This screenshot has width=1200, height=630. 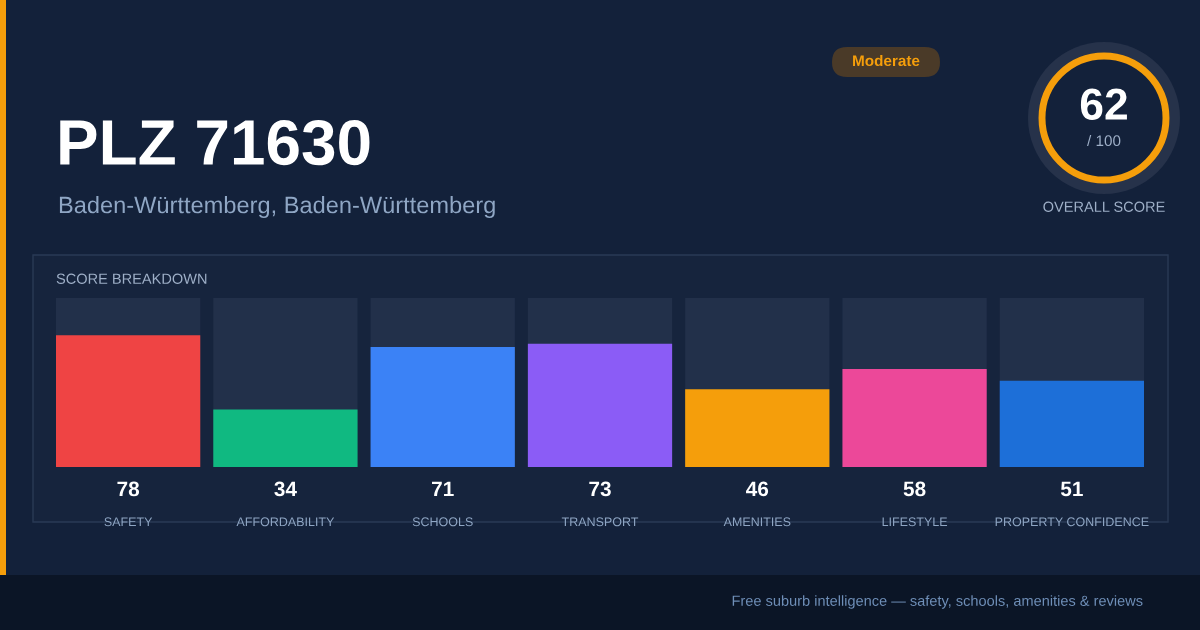 I want to click on data-label: 46, so click(x=757, y=489).